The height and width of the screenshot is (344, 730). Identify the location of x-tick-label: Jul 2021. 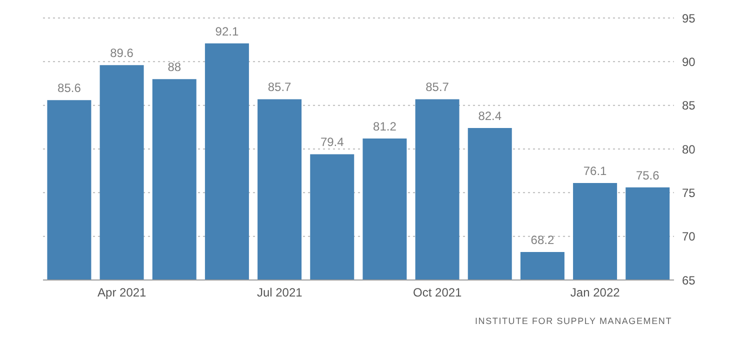
(279, 293).